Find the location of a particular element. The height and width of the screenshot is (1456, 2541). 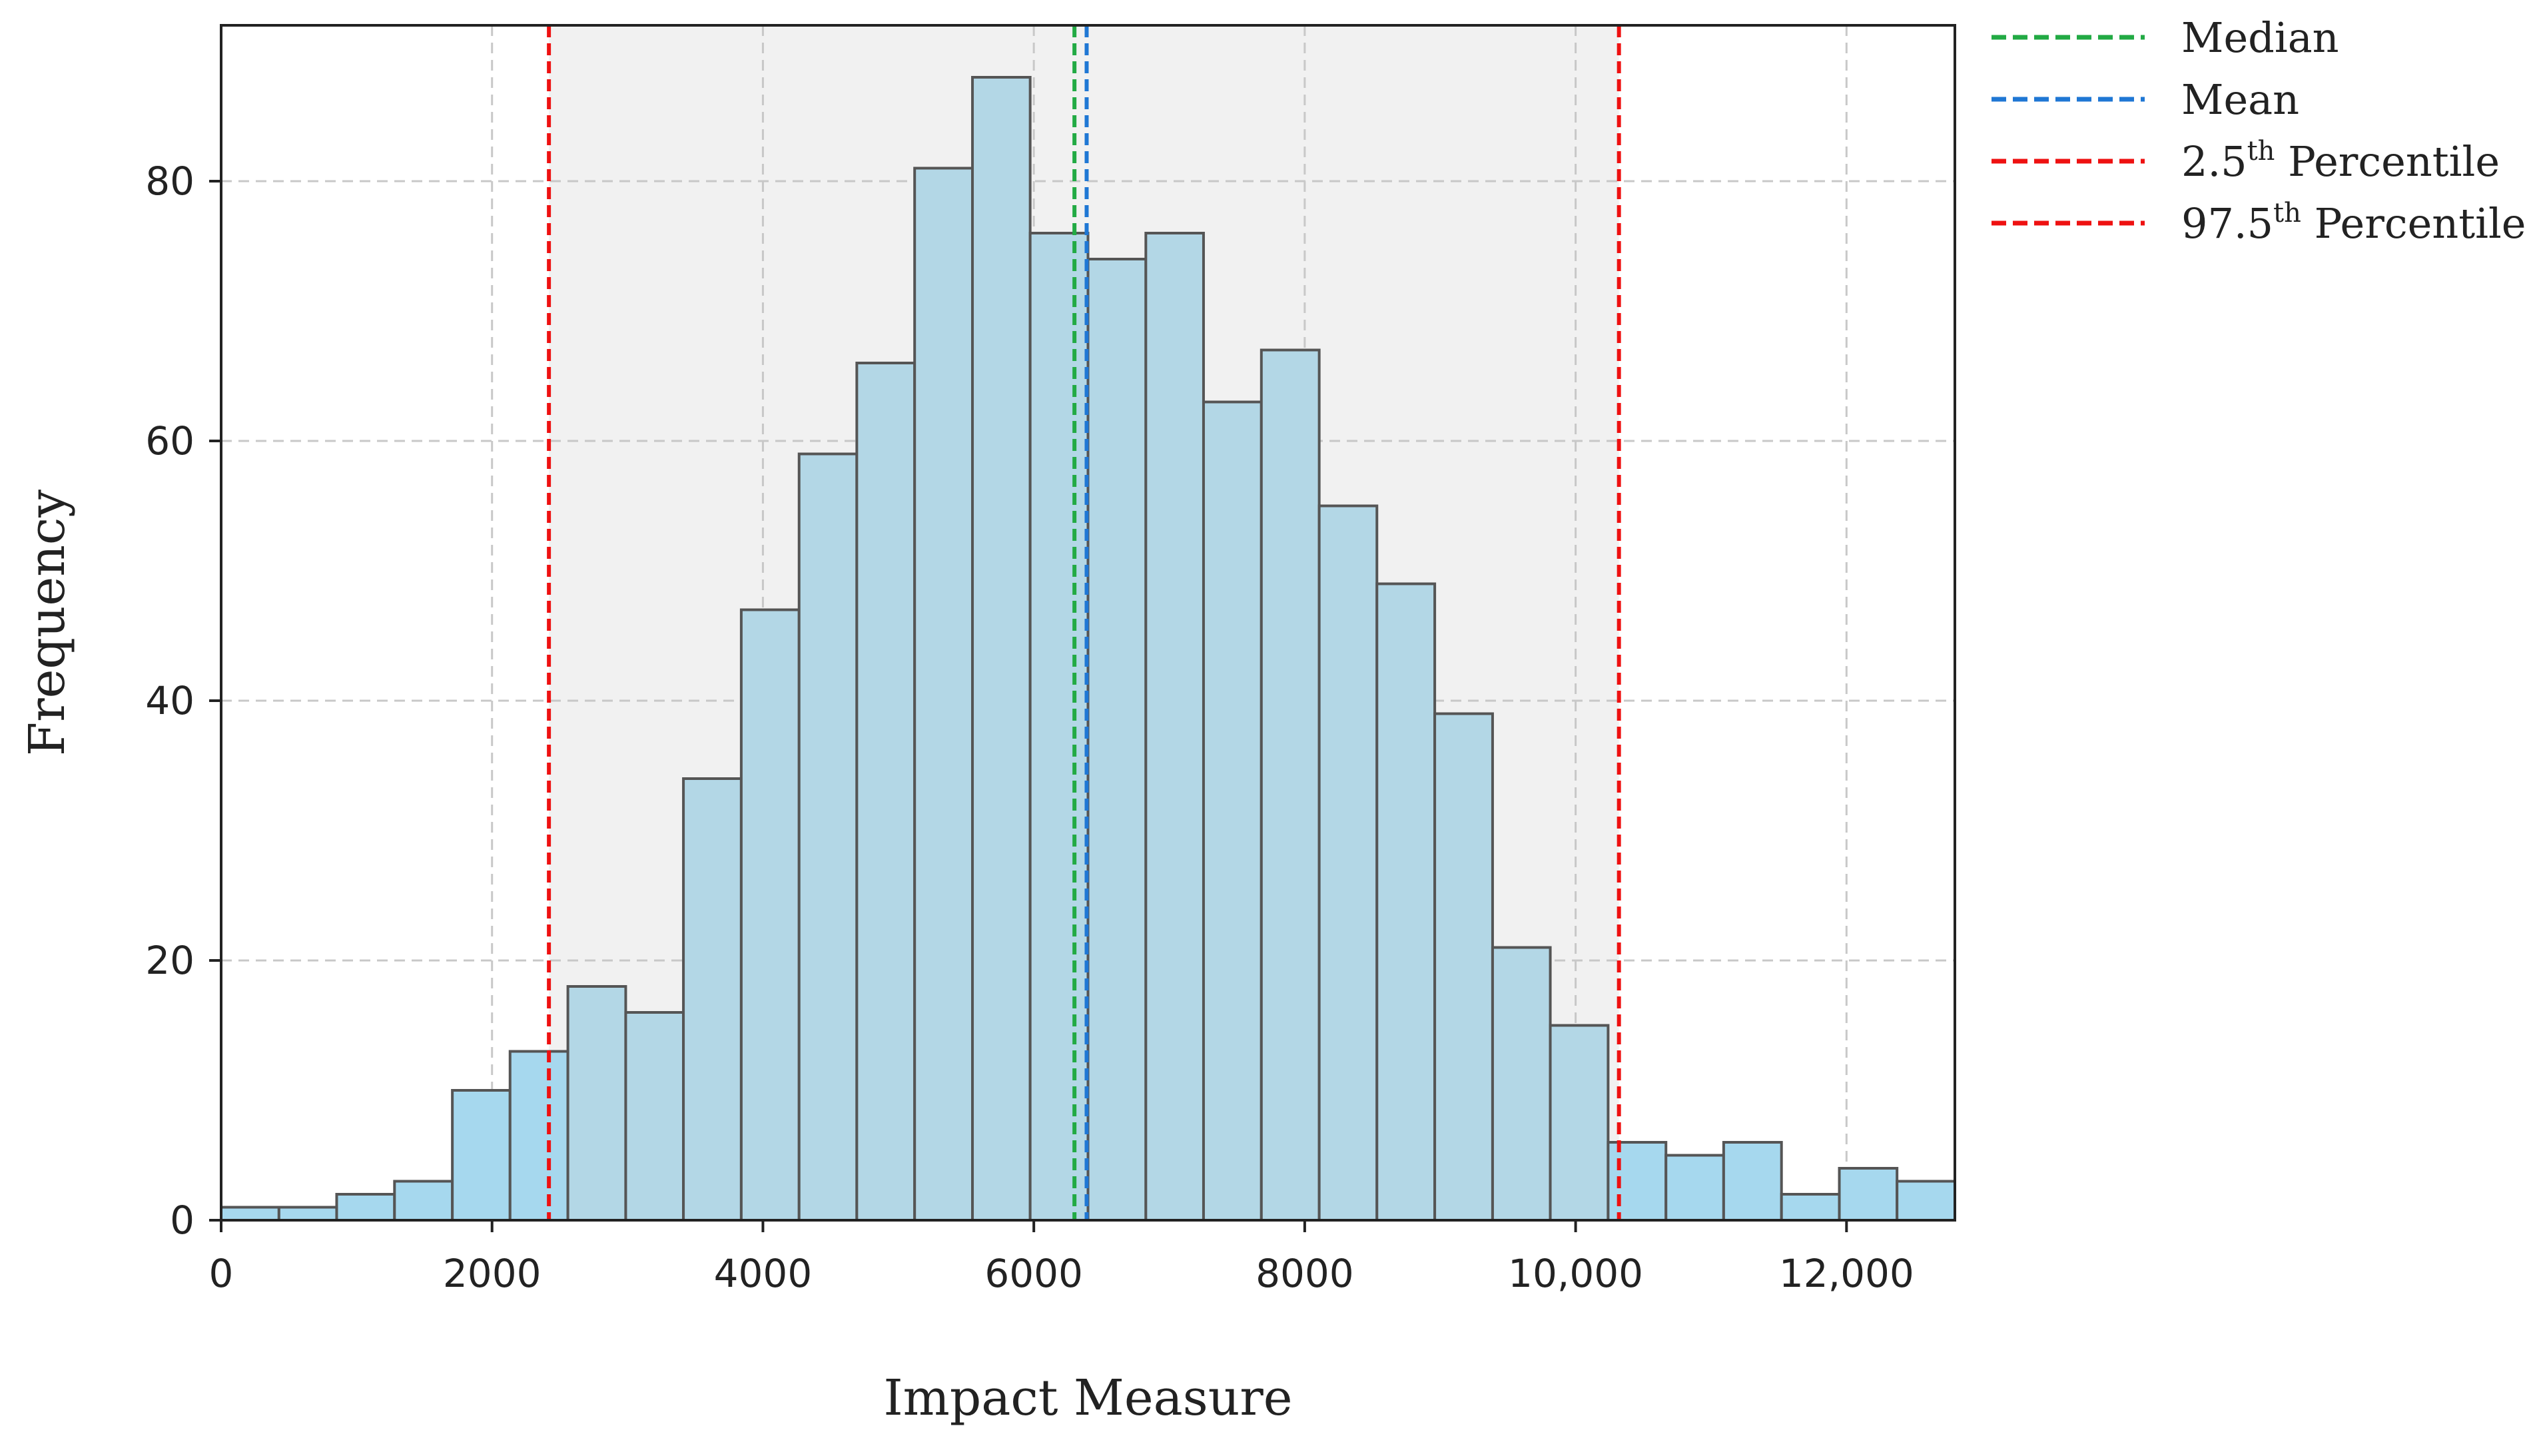

x-axis-label: Impact Measure is located at coordinates (1087, 1398).